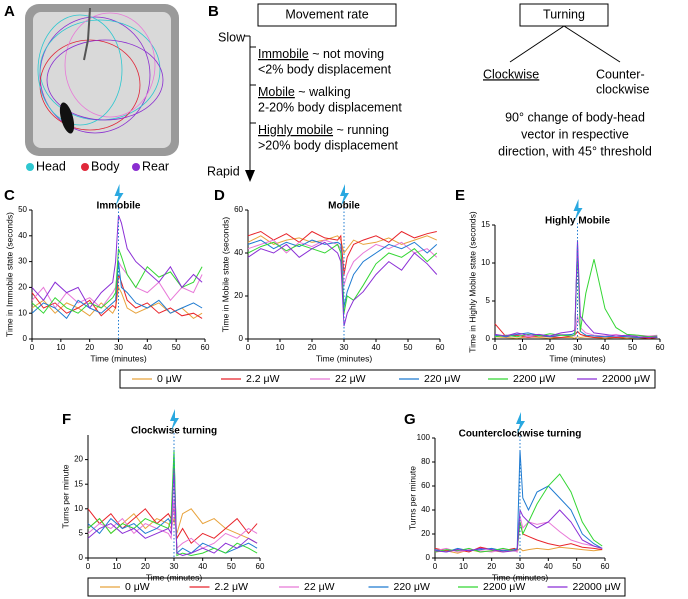 The height and width of the screenshot is (599, 688). Describe the element at coordinates (330, 107) in the screenshot. I see `state-detail: 2-20% body displacement` at that location.